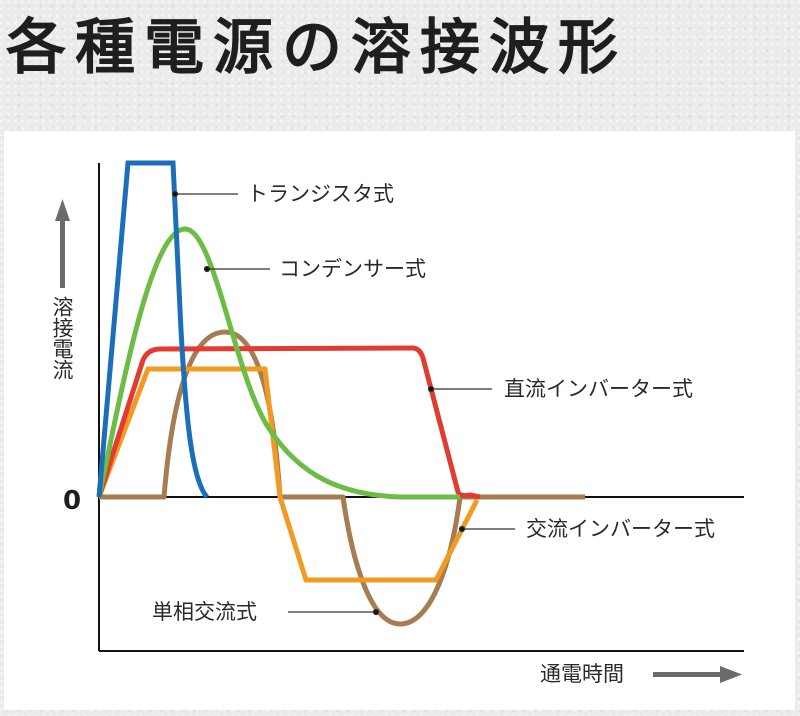 Image resolution: width=800 pixels, height=716 pixels. I want to click on x-axis-arrow-icon, so click(697, 674).